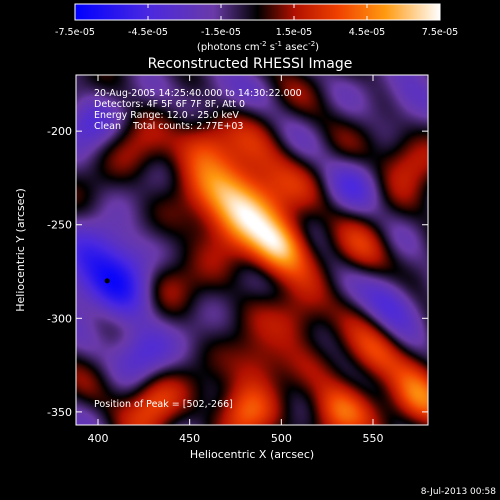 The width and height of the screenshot is (500, 500). What do you see at coordinates (258, 46) in the screenshot?
I see `colorbar-units-label: (photons cm-2 s-1 asec-2)` at bounding box center [258, 46].